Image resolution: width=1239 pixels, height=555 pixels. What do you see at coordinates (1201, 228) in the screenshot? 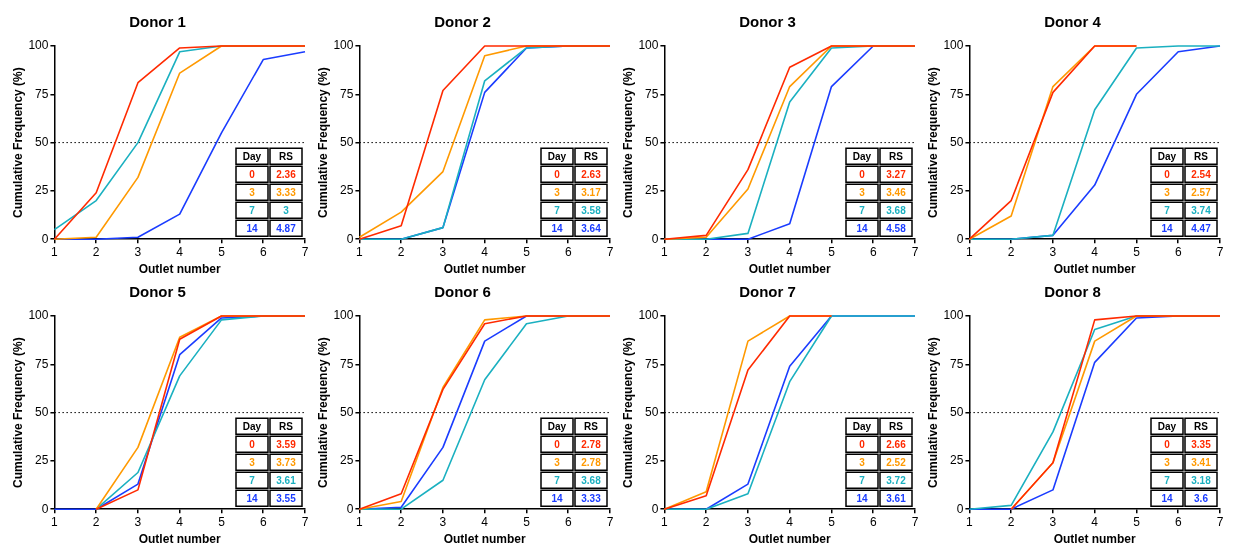
I see `annotation: 4.47` at bounding box center [1201, 228].